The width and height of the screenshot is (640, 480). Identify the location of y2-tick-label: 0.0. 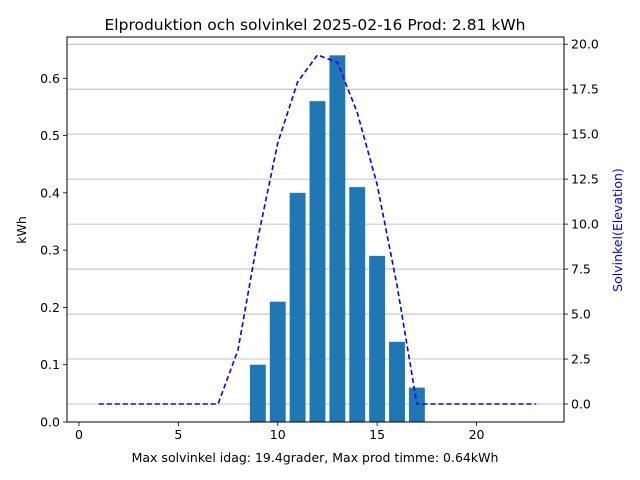
(581, 404).